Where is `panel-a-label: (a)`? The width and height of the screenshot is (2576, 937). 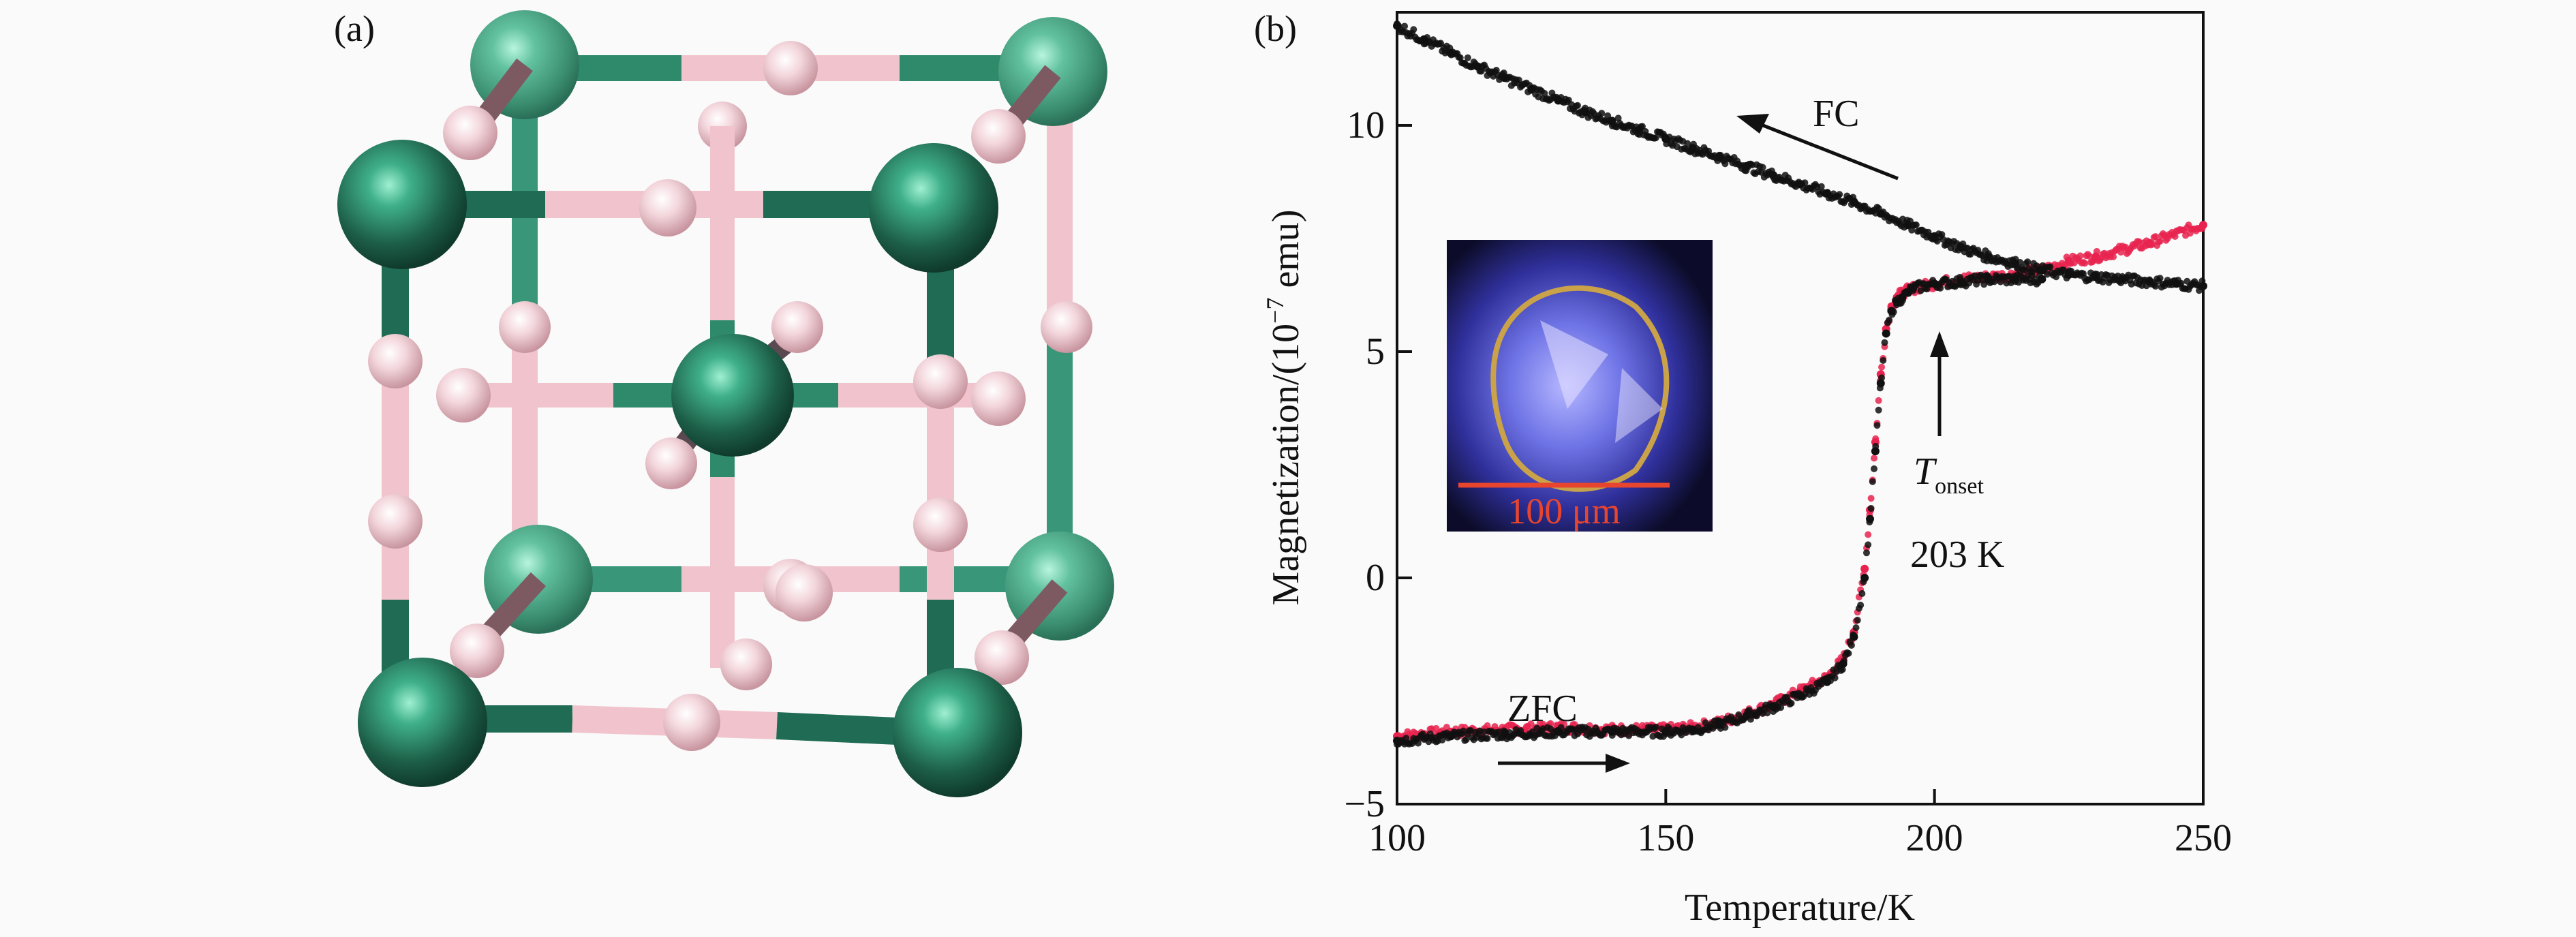 panel-a-label: (a) is located at coordinates (354, 28).